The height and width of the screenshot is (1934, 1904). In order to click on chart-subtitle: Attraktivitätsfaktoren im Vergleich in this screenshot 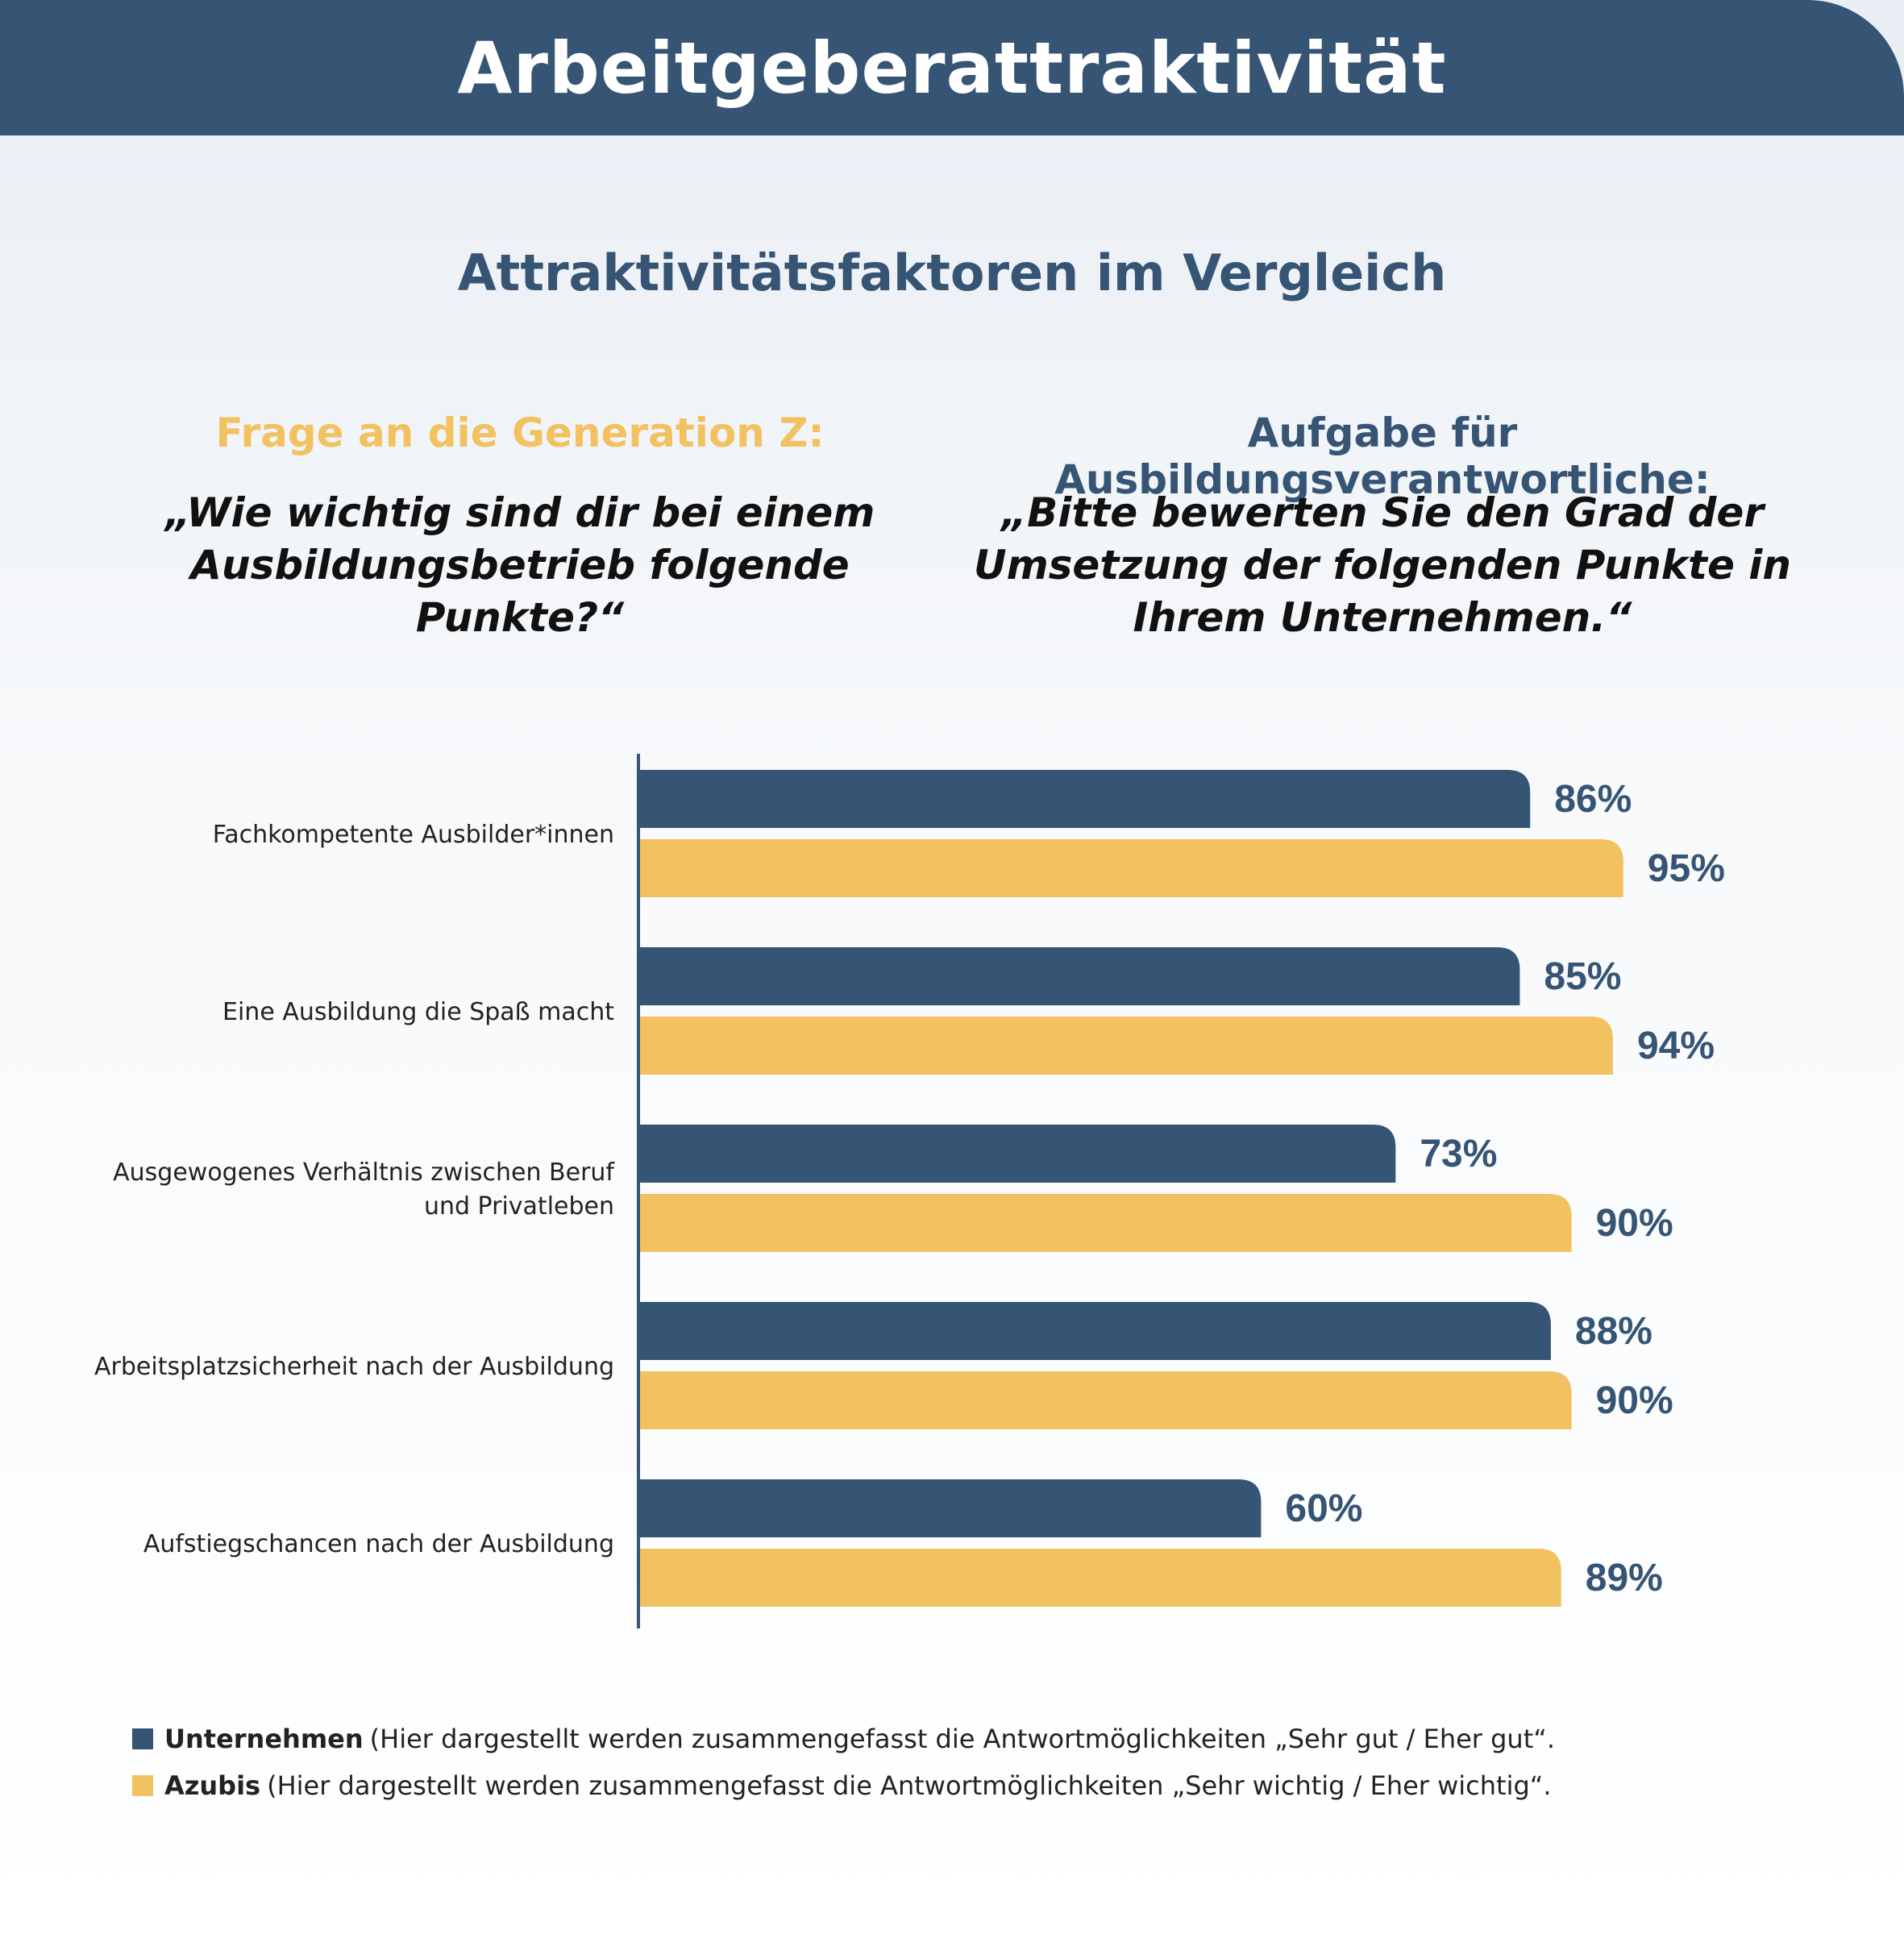, I will do `click(952, 273)`.